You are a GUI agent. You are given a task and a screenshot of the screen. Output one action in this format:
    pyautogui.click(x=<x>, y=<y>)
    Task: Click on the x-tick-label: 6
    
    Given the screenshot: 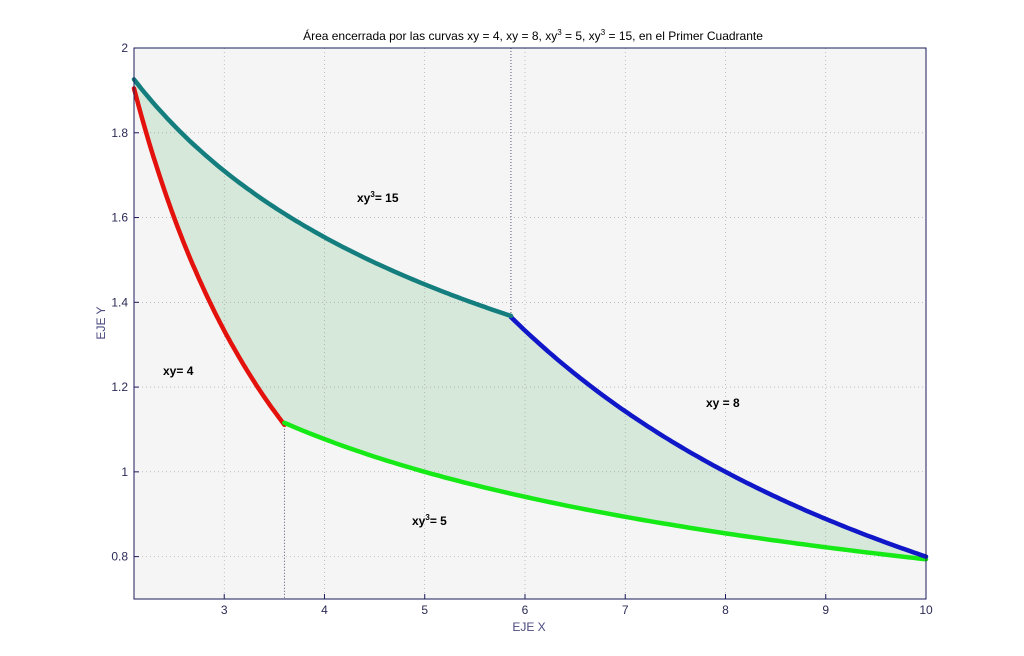 What is the action you would take?
    pyautogui.click(x=525, y=610)
    